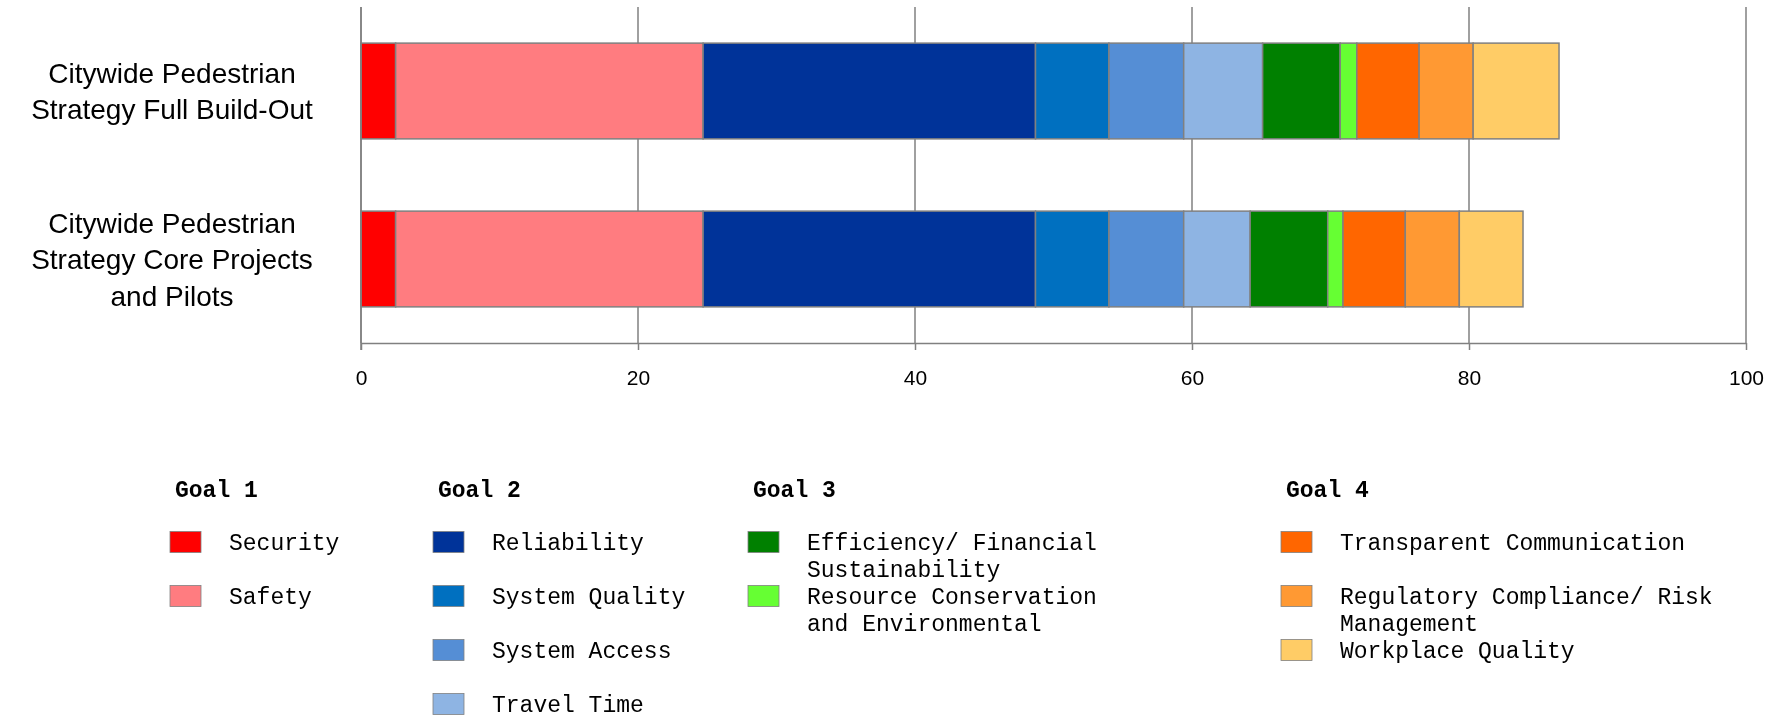  I want to click on x-tick-label: 20, so click(638, 377).